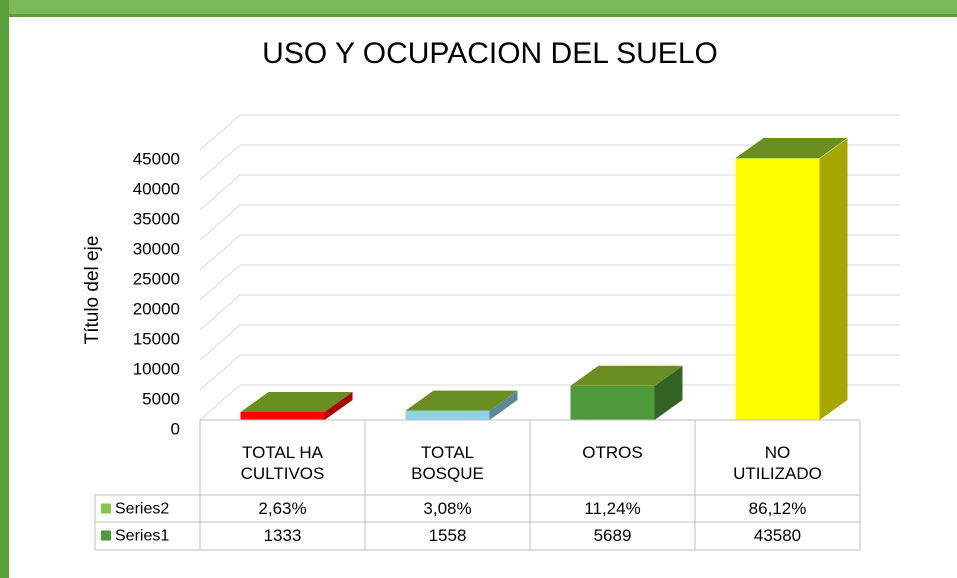  Describe the element at coordinates (612, 508) in the screenshot. I see `table-value: 11,24%` at that location.